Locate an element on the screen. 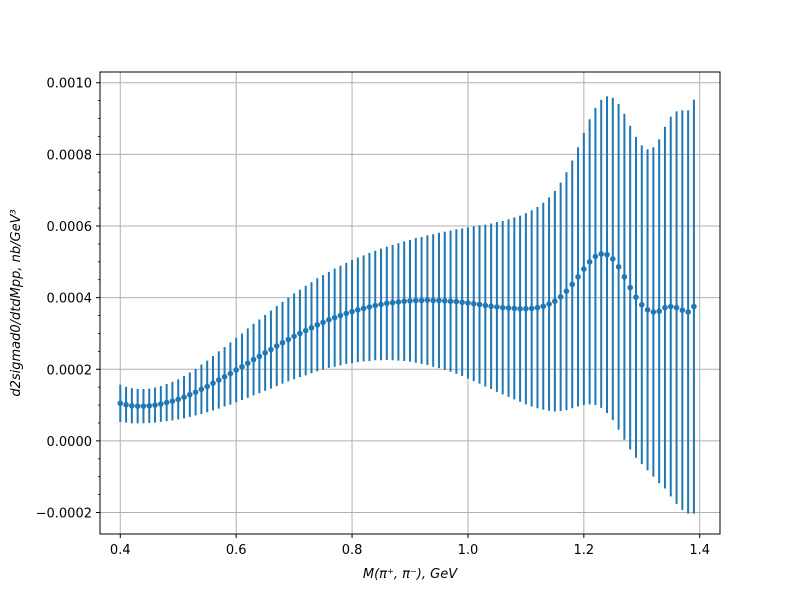  y-tick-label: −0.0002 is located at coordinates (64, 514).